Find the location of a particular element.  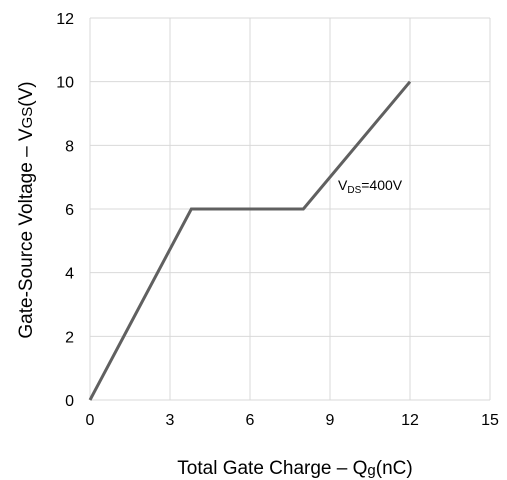

y-tick-label: 8 is located at coordinates (69, 146).